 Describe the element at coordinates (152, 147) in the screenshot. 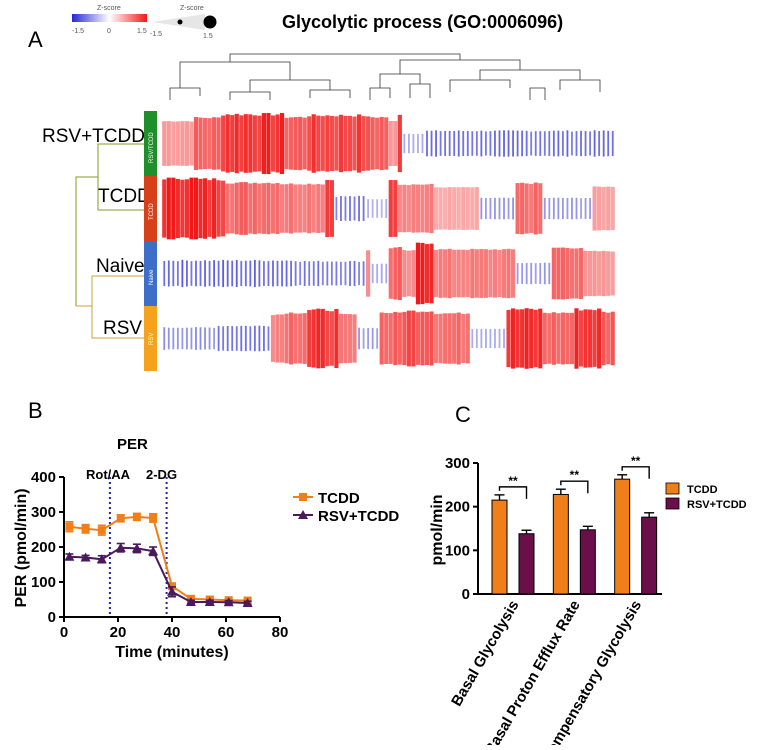

I see `sidebar-text-rsv-tcdd: RSV/TCDD` at that location.